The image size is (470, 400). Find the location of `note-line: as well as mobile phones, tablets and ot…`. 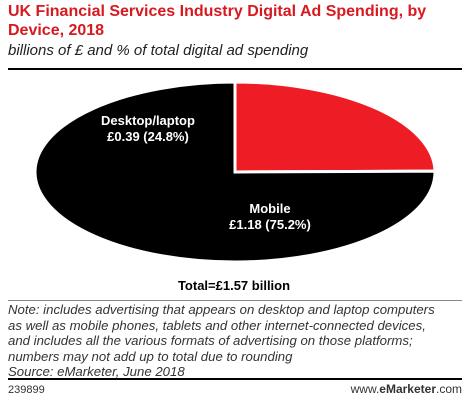

note-line: as well as mobile phones, tablets and ot… is located at coordinates (217, 325).